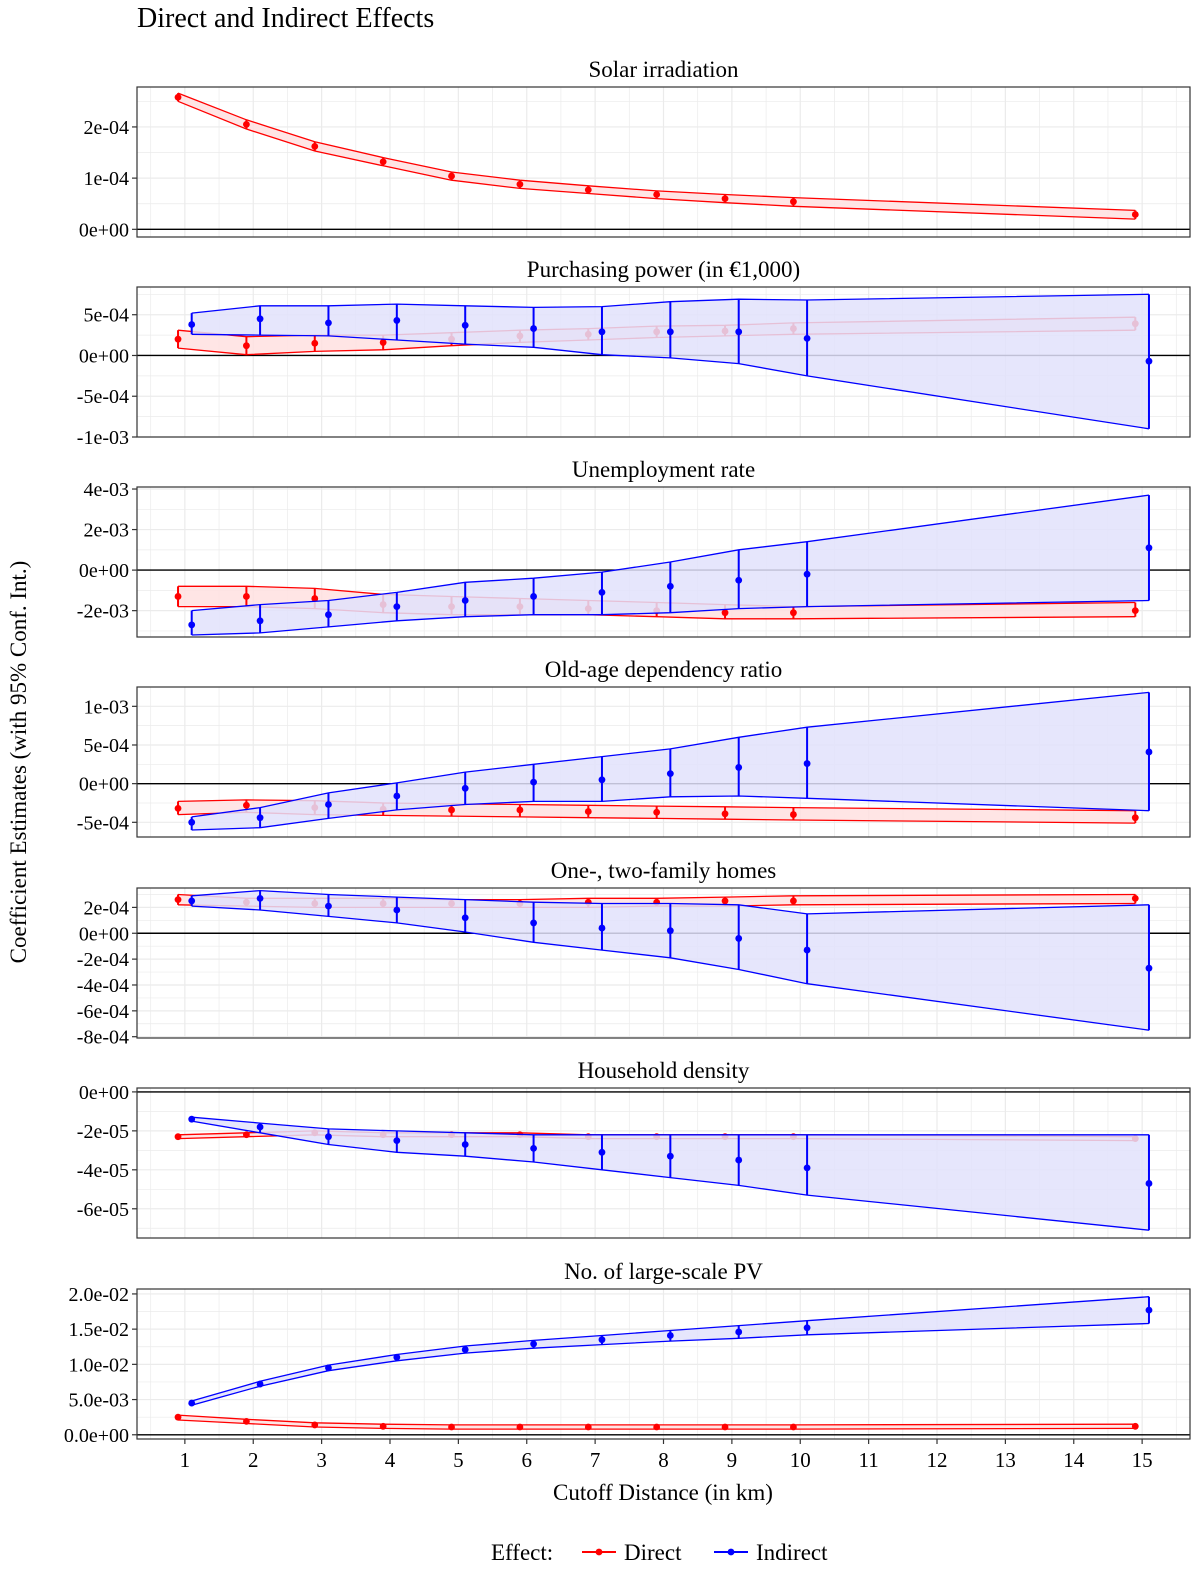 The height and width of the screenshot is (1572, 1197). Describe the element at coordinates (1005, 1460) in the screenshot. I see `x-tick-label: 13` at that location.